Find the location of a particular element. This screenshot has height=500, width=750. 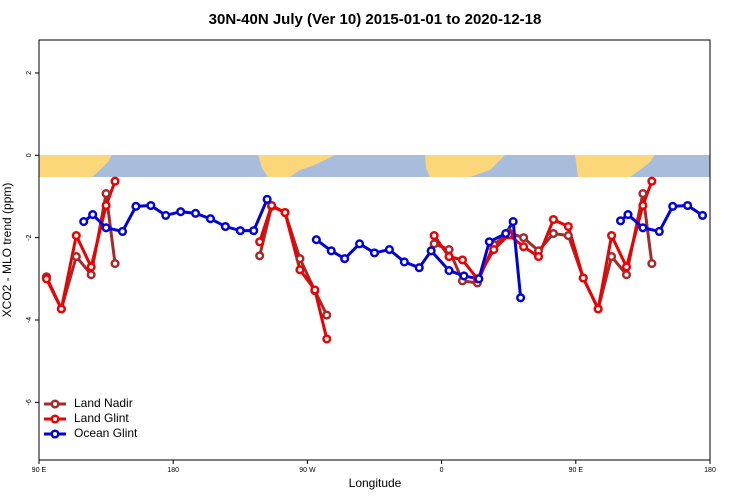

x-axis-label: Longitude is located at coordinates (375, 483).